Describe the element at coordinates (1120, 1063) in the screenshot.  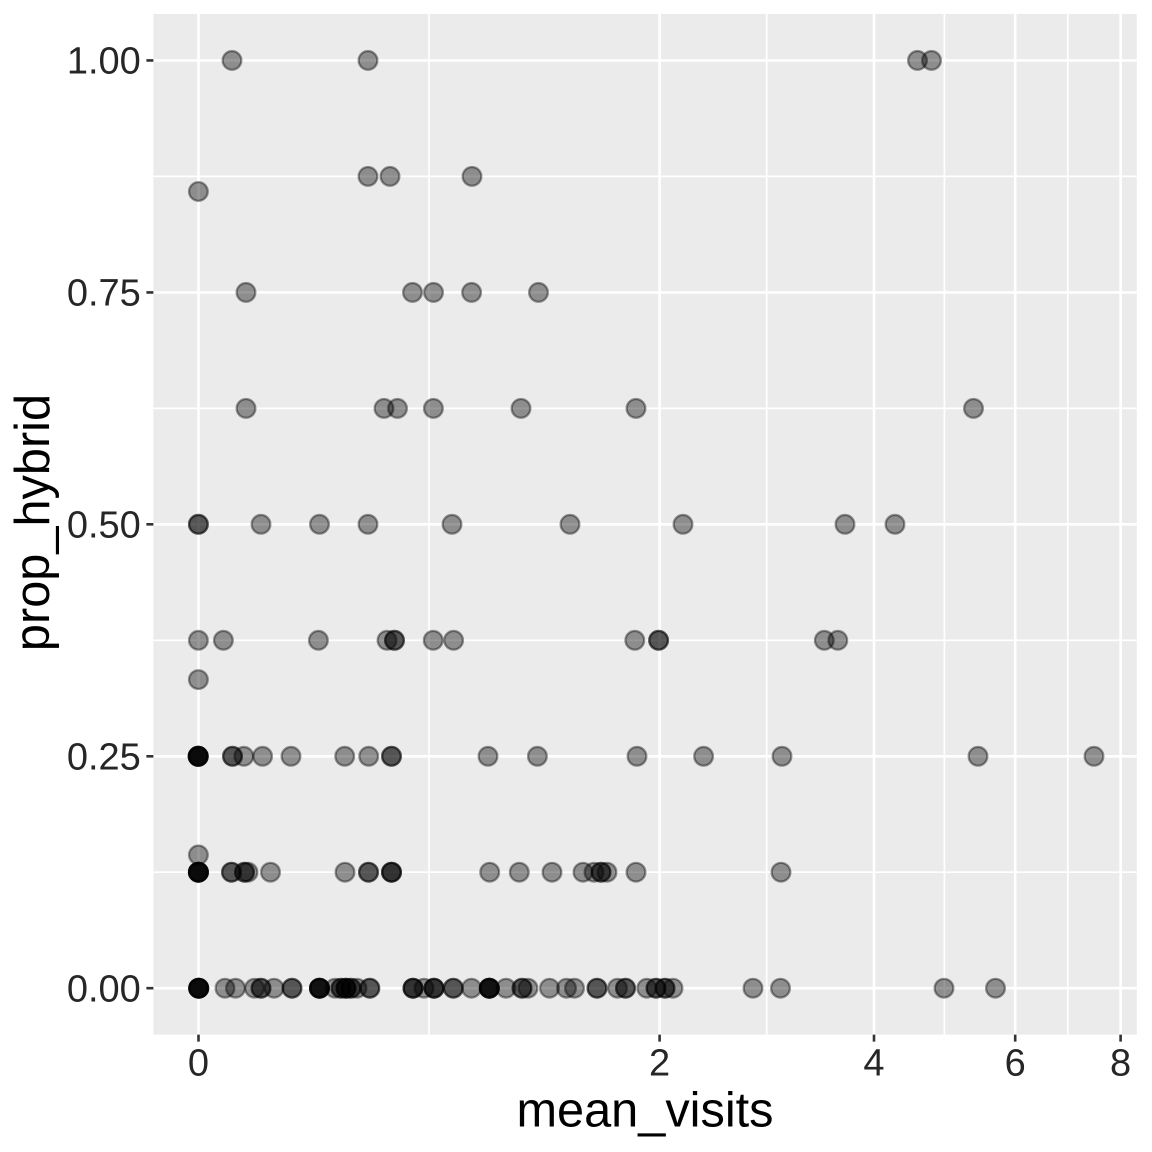
I see `svg-text: 8` at that location.